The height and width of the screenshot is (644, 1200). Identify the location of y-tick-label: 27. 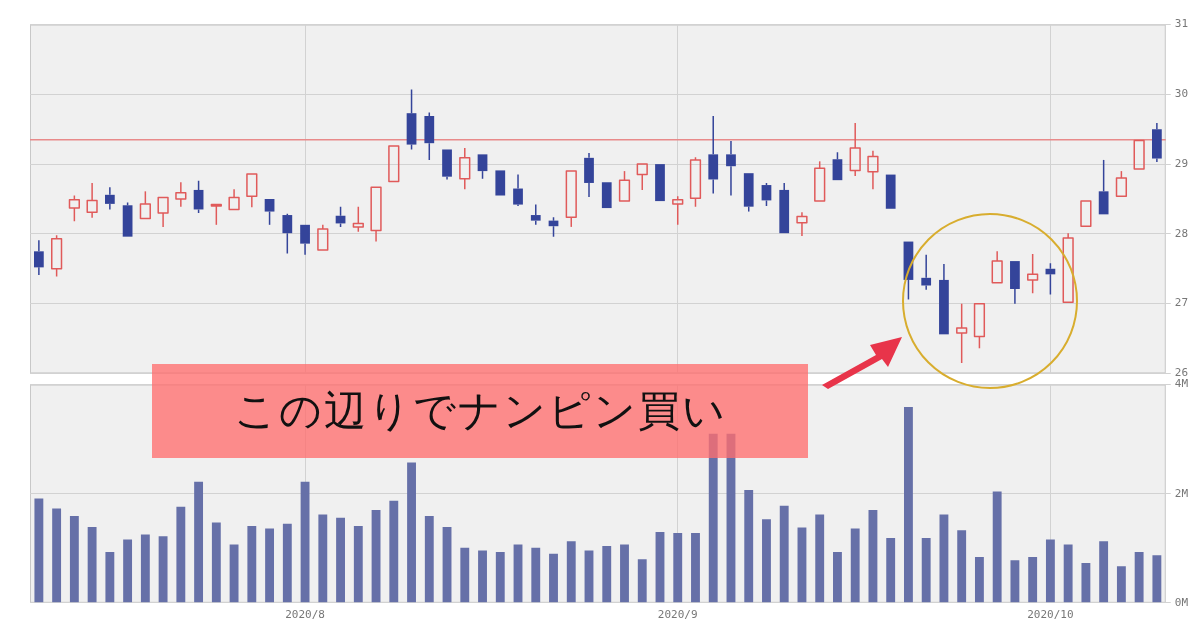
(1181, 303).